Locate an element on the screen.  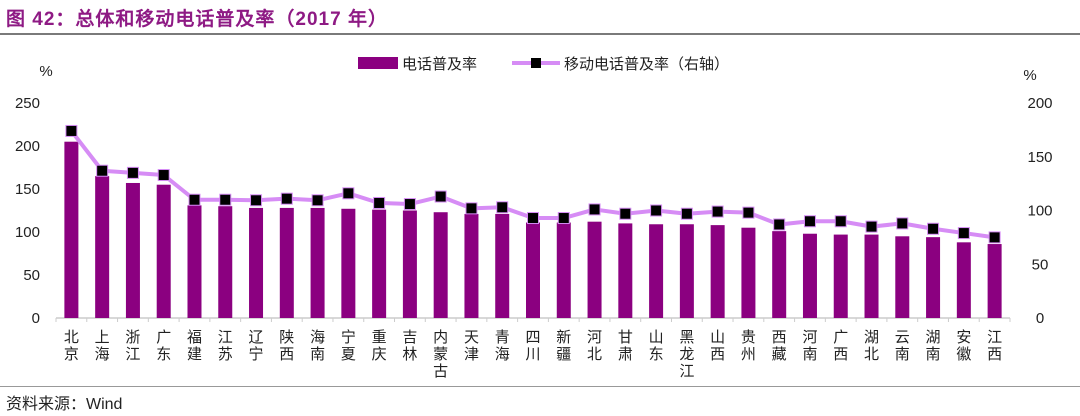
category-label: 上 is located at coordinates (102, 337).